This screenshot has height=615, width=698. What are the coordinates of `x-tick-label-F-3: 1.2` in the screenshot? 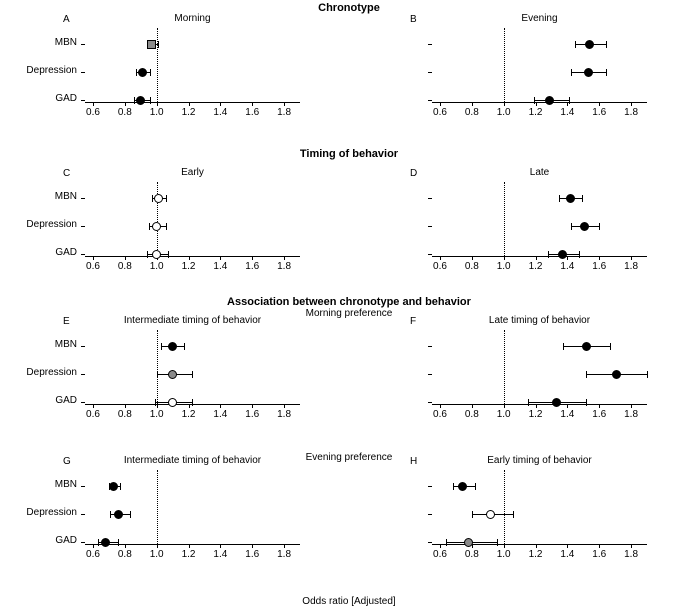 It's located at (535, 414).